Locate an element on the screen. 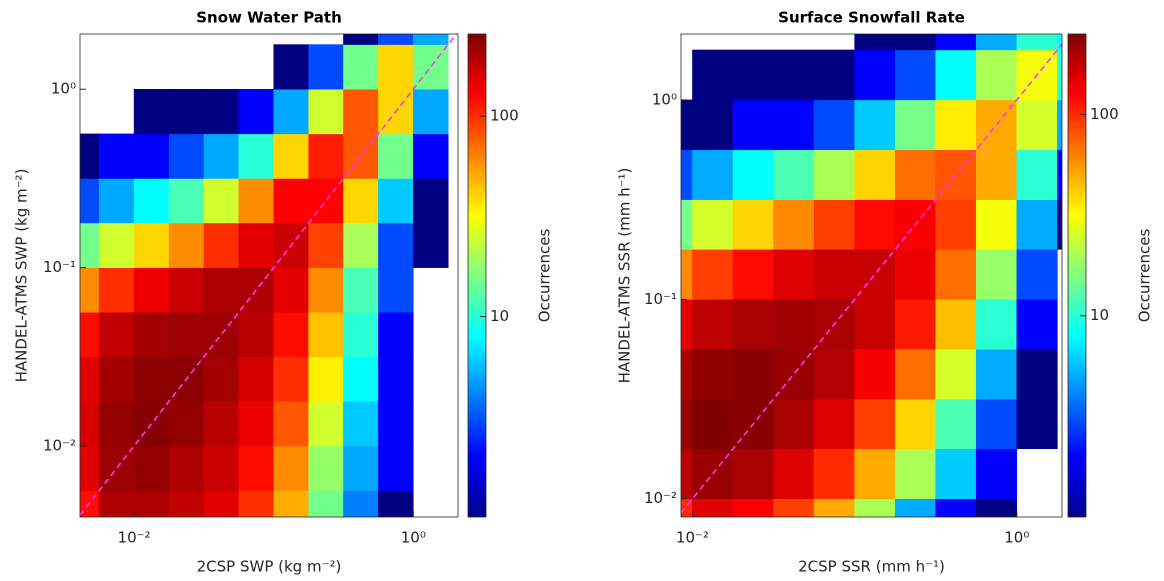  colorbar-label: Occurrences is located at coordinates (545, 276).